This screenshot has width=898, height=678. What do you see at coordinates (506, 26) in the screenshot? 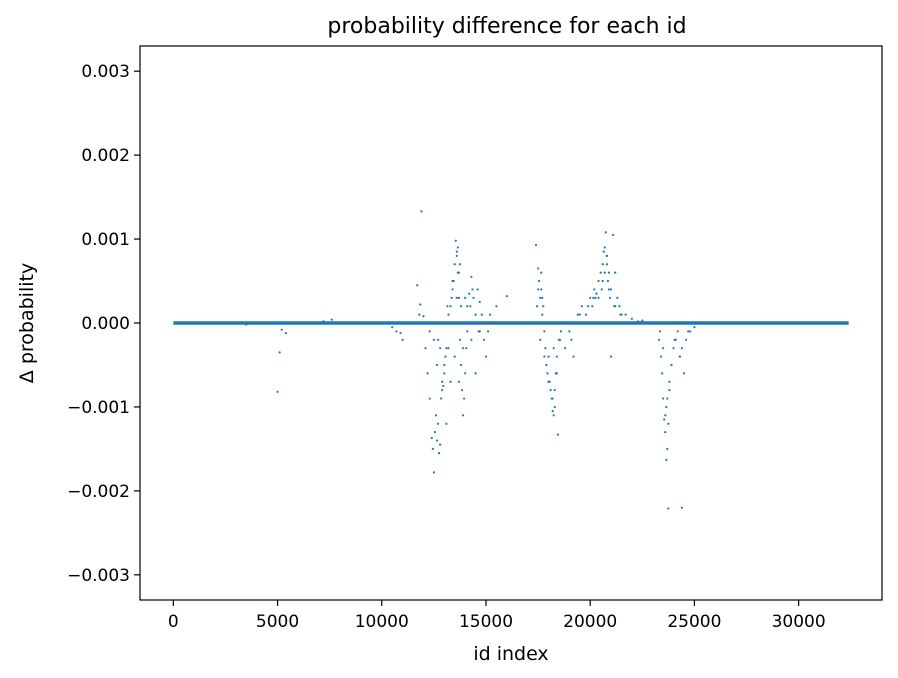
I see `chart-title: probability difference for each id` at bounding box center [506, 26].